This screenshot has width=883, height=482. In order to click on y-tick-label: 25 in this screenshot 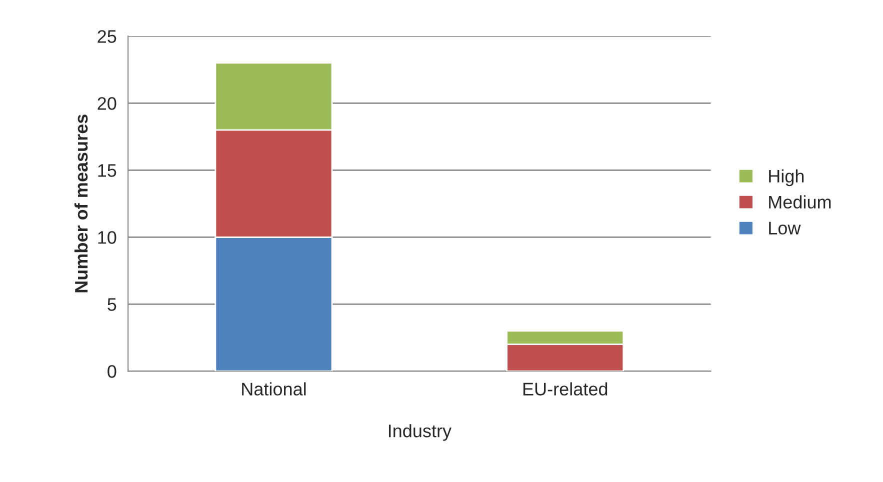, I will do `click(107, 36)`.